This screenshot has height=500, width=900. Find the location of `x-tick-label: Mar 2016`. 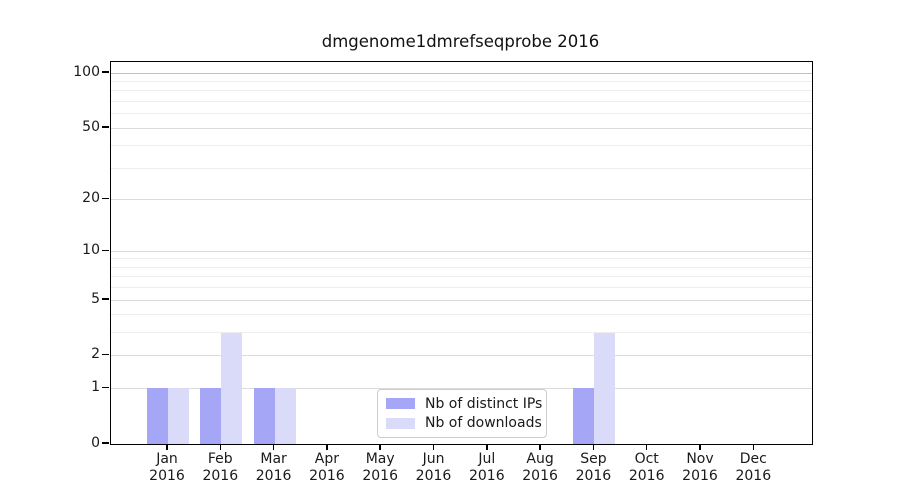

x-tick-label: Mar 2016 is located at coordinates (273, 467).